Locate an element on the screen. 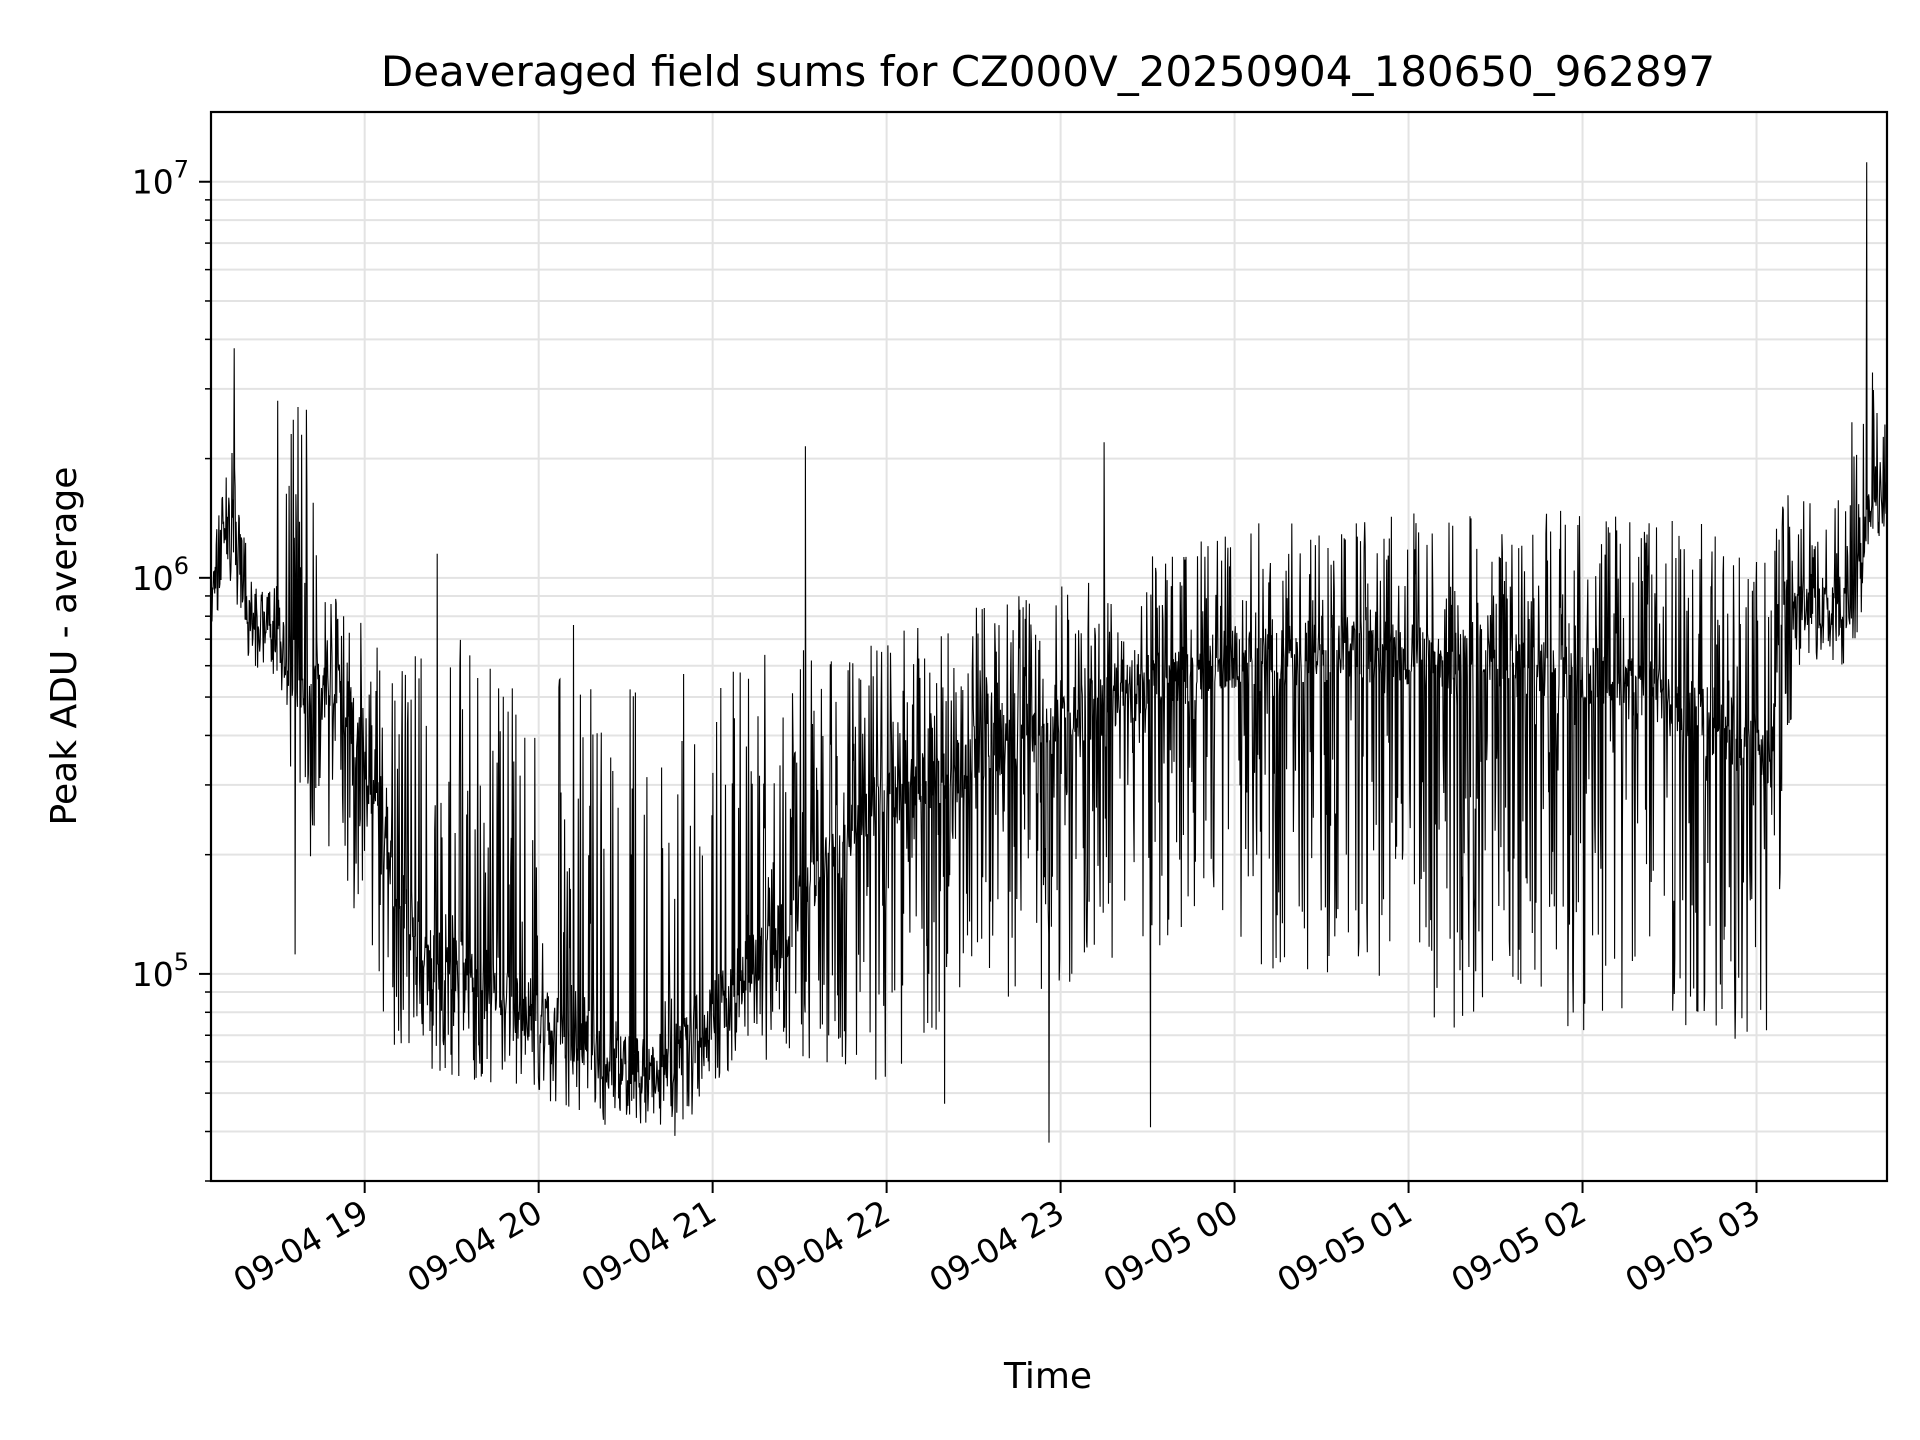 This screenshot has height=1440, width=1920. y-tick-exponent: 6 is located at coordinates (181, 566).